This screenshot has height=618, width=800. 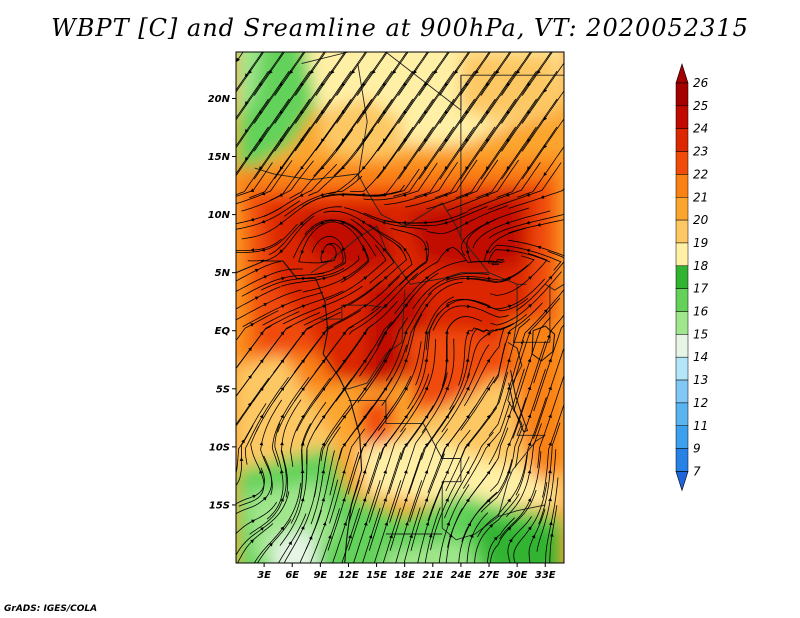 I want to click on lon-tick-label: 24E, so click(x=461, y=575).